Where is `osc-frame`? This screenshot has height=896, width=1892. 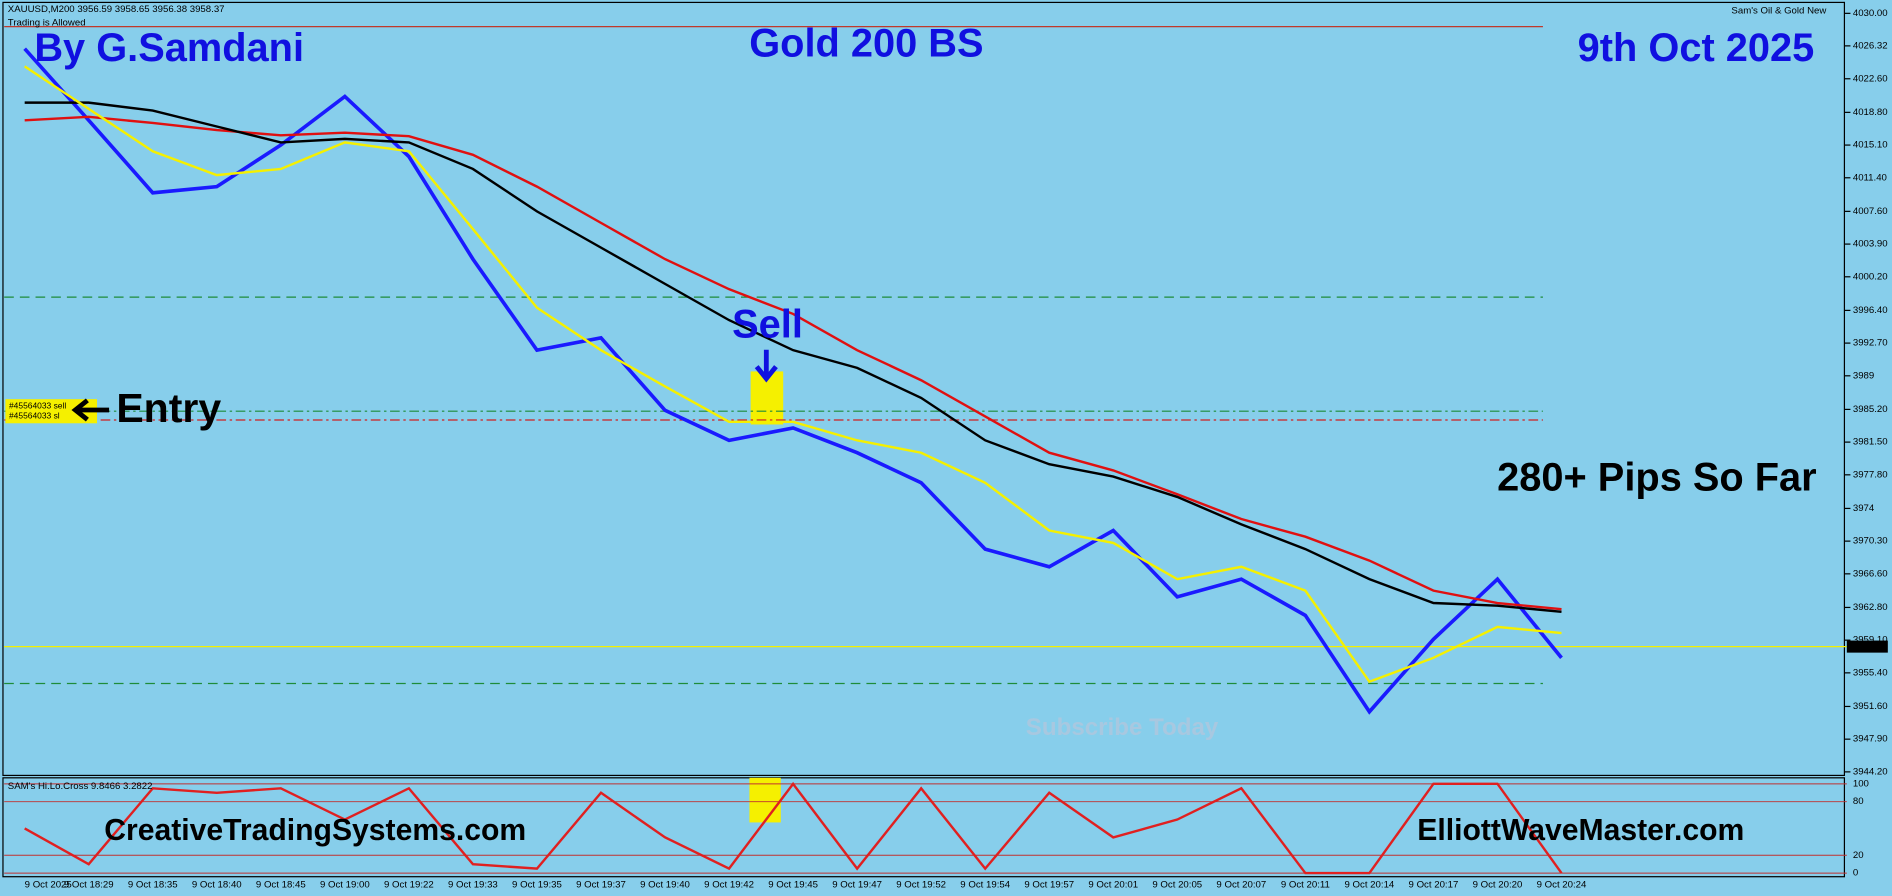
osc-frame is located at coordinates (924, 827).